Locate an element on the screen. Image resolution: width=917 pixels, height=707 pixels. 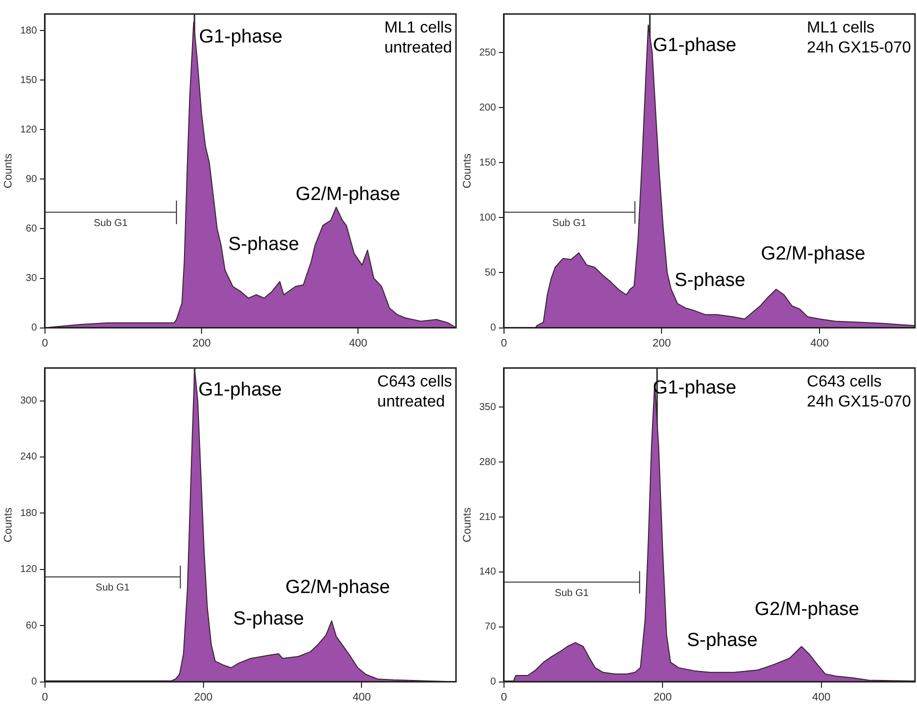
y-tick-label: 200 is located at coordinates (487, 108).